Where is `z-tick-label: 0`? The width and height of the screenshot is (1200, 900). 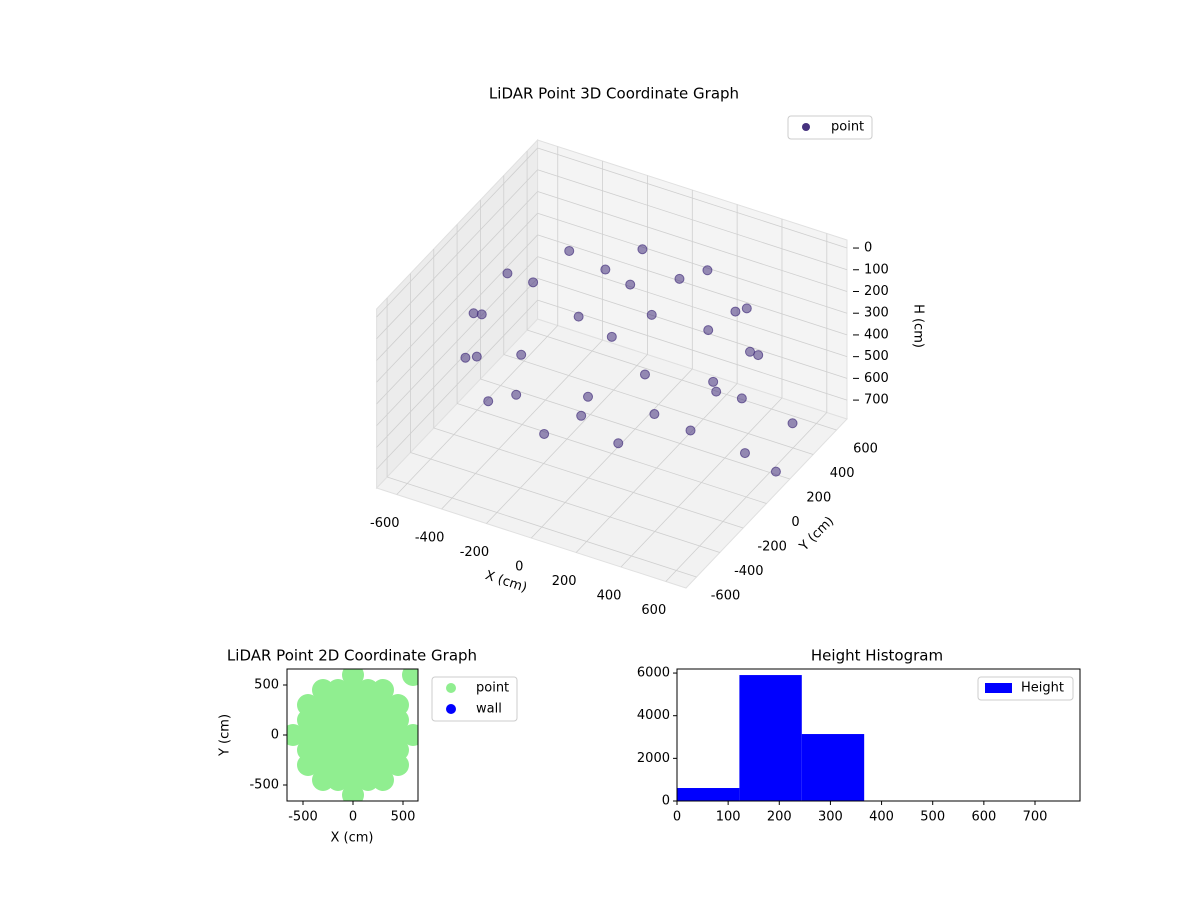 z-tick-label: 0 is located at coordinates (868, 248).